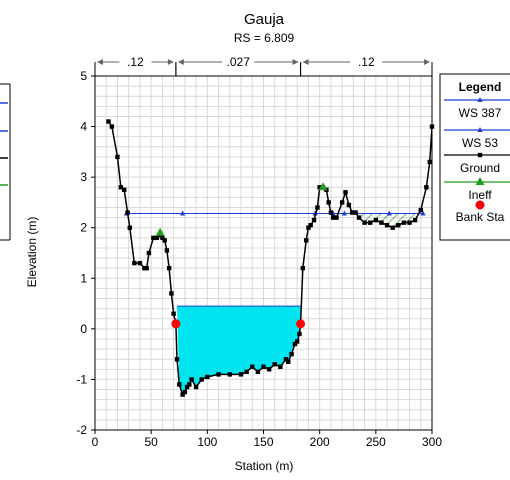  I want to click on legend-item-bank-sta: Bank Sta, so click(480, 212).